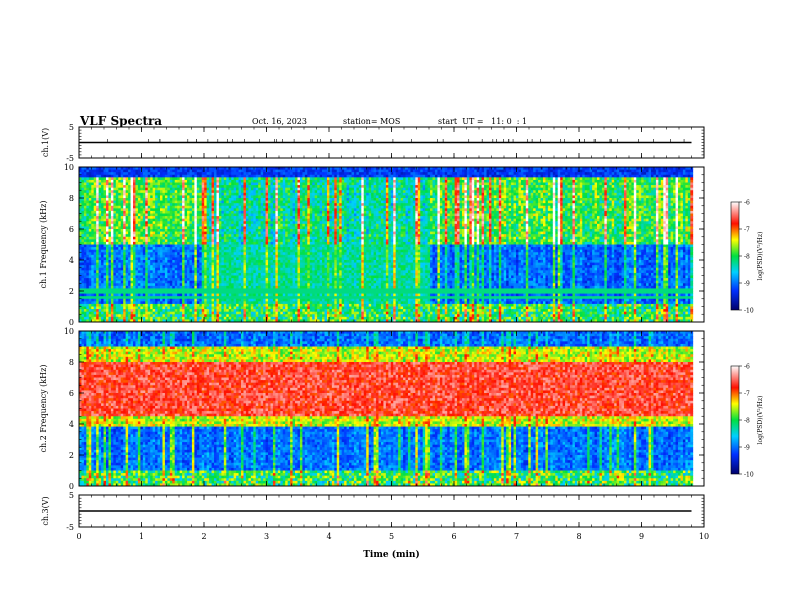 This screenshot has height=612, width=792. I want to click on station-label: station= MOS, so click(371, 121).